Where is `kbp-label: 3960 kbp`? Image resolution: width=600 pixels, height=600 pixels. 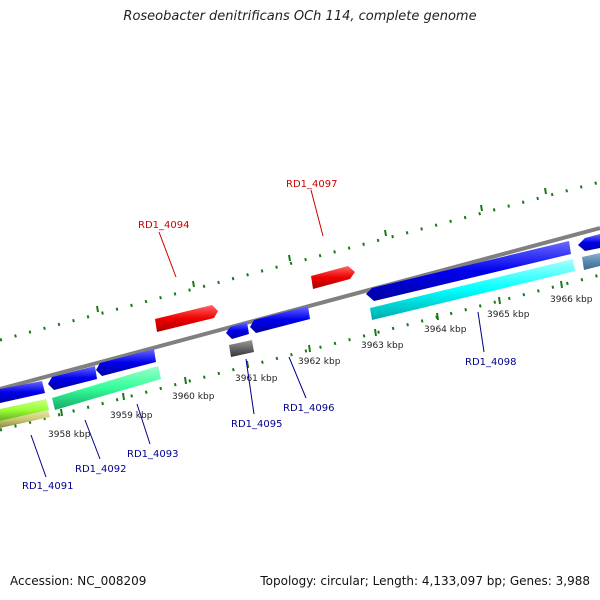 kbp-label: 3960 kbp is located at coordinates (193, 397).